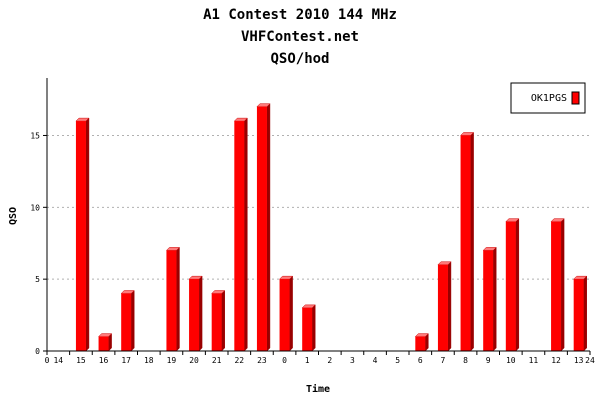 This screenshot has width=600, height=400. Describe the element at coordinates (397, 360) in the screenshot. I see `x-tick-label: 5` at that location.